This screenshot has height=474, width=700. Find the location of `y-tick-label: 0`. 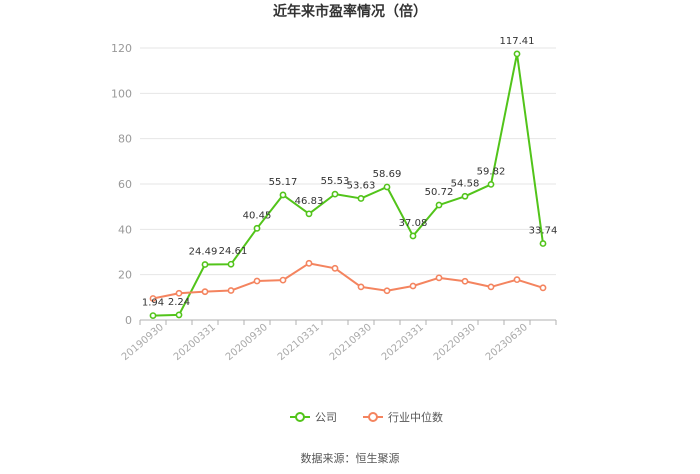

y-tick-label: 0 is located at coordinates (128, 320).